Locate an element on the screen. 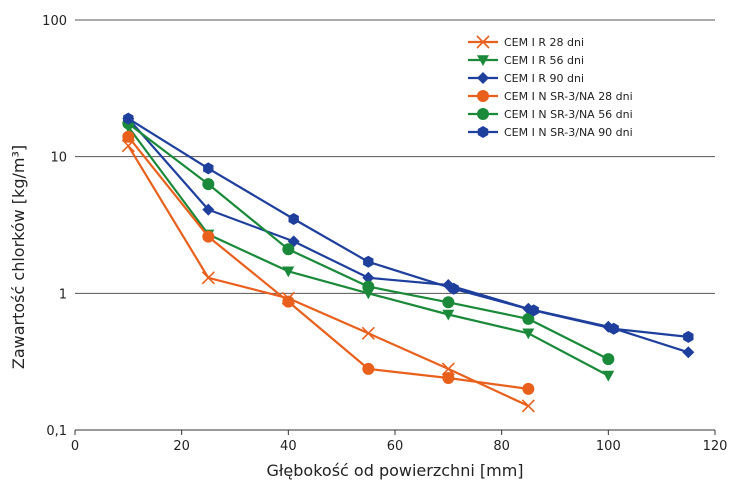 The height and width of the screenshot is (484, 735). x-tick-label: 60 is located at coordinates (395, 446).